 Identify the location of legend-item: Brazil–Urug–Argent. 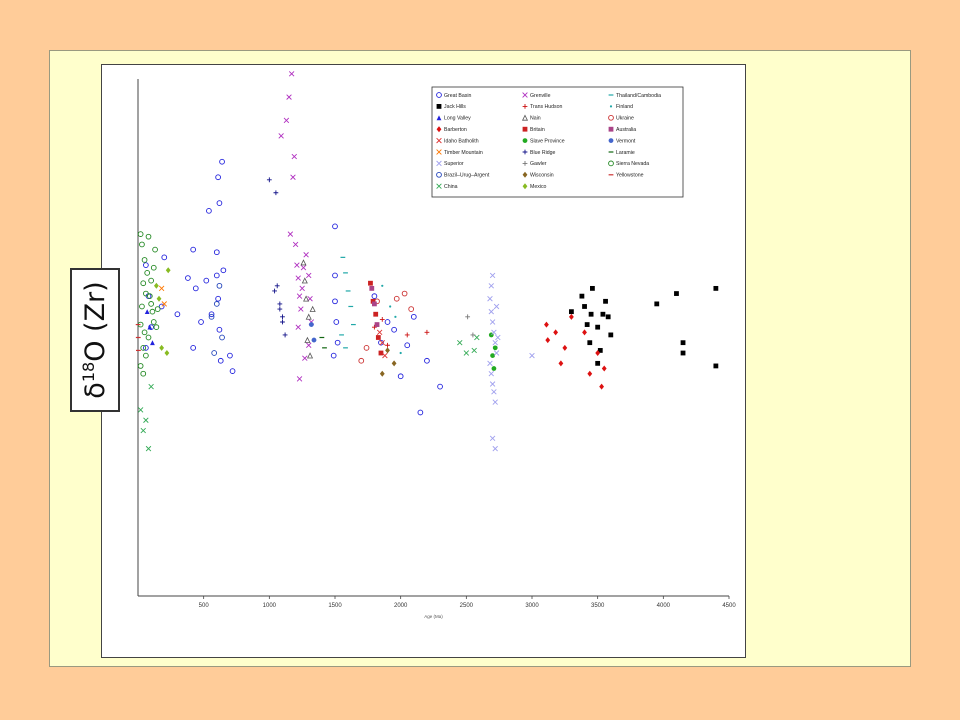
(463, 175).